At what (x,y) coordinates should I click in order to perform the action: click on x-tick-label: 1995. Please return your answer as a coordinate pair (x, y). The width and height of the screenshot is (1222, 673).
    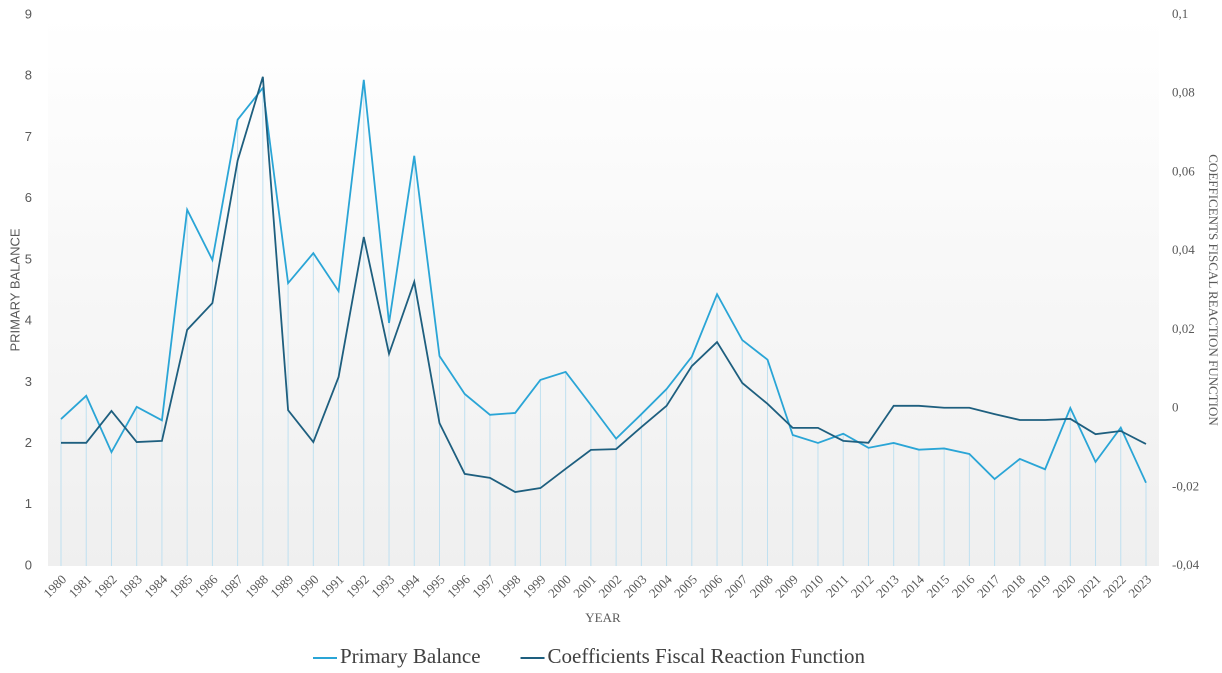
    Looking at the image, I should click on (433, 586).